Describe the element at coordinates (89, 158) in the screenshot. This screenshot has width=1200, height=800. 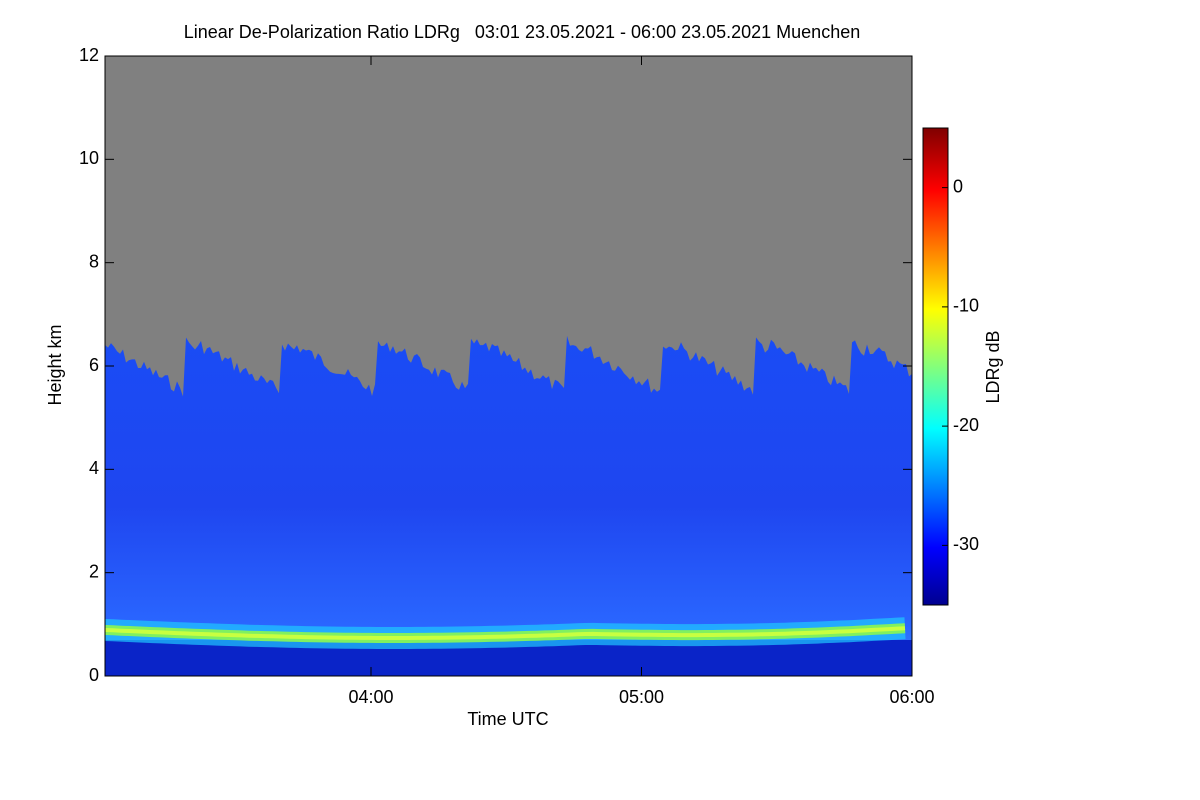
I see `y-tick-label: 10` at that location.